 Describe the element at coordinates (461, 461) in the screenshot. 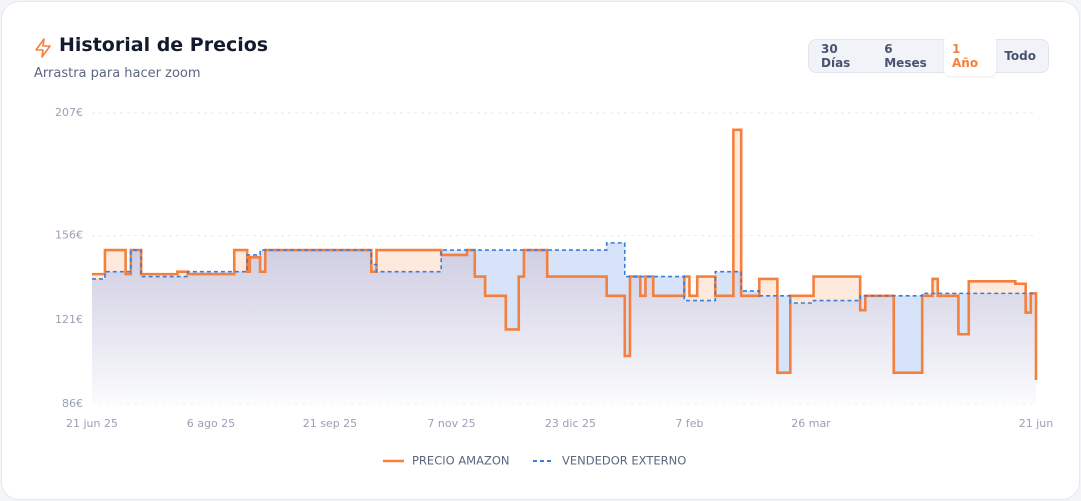

I see `legend-label: PRECIO AMAZON` at that location.